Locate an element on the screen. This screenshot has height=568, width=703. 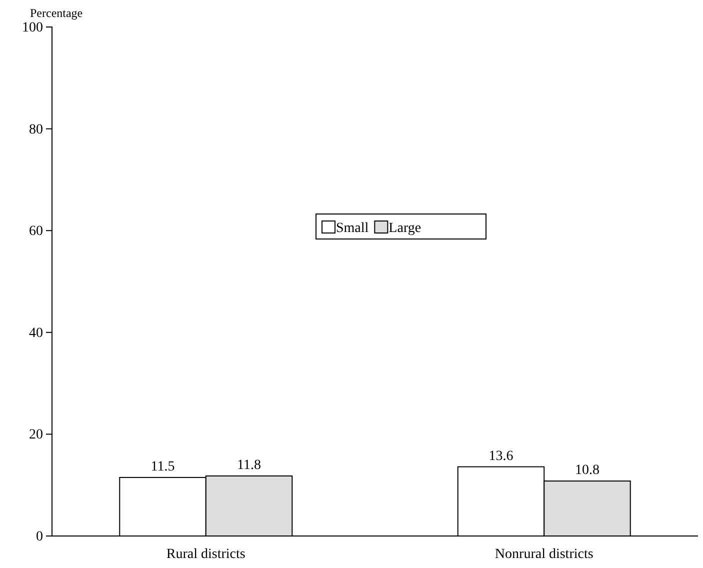
x-tick-label: Rural districts is located at coordinates (206, 554).